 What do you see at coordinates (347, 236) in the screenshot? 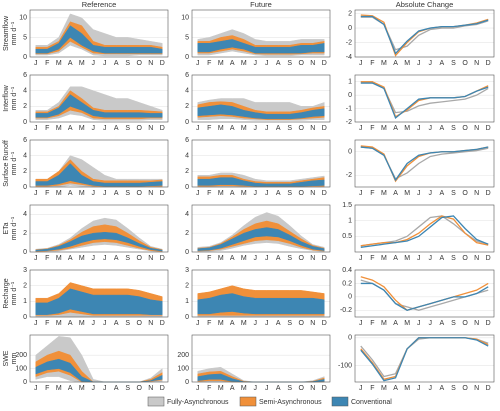
I see `y-tick-label: 0.5` at bounding box center [347, 236].